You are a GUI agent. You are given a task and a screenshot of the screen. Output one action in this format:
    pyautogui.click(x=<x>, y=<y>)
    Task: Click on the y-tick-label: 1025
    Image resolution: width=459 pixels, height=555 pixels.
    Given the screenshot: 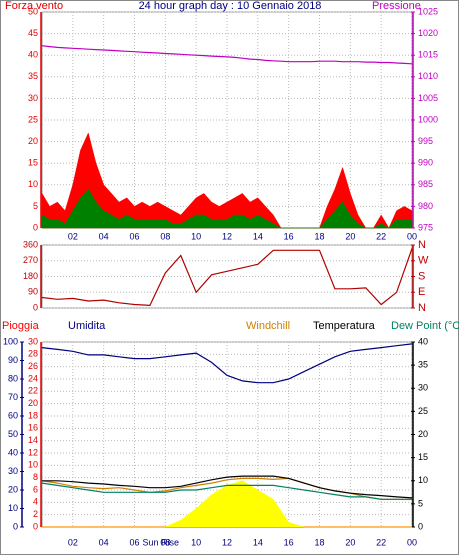 What is the action you would take?
    pyautogui.click(x=428, y=11)
    